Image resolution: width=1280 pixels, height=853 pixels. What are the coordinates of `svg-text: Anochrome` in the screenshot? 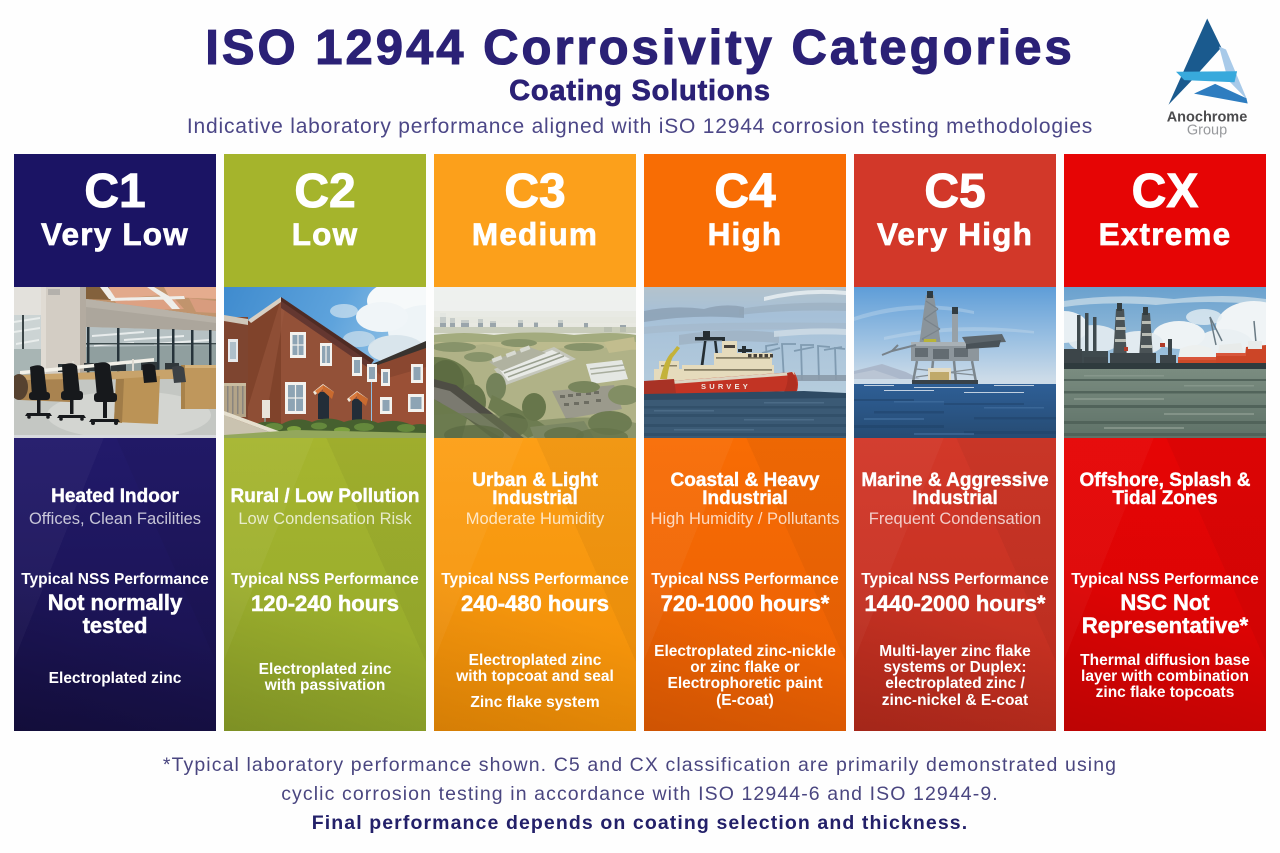 It's located at (1207, 118).